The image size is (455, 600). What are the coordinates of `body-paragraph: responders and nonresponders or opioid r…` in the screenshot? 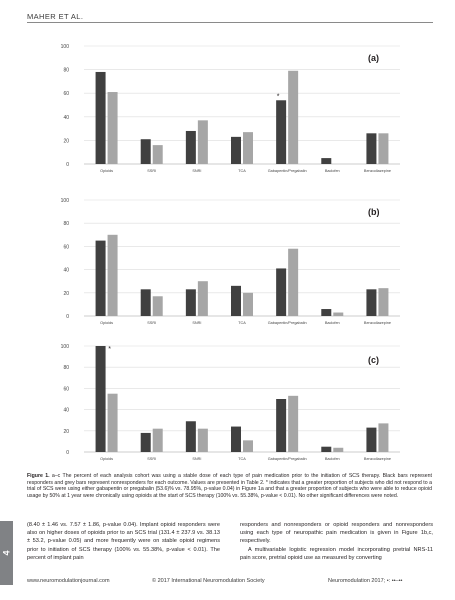 It's located at (336, 533).